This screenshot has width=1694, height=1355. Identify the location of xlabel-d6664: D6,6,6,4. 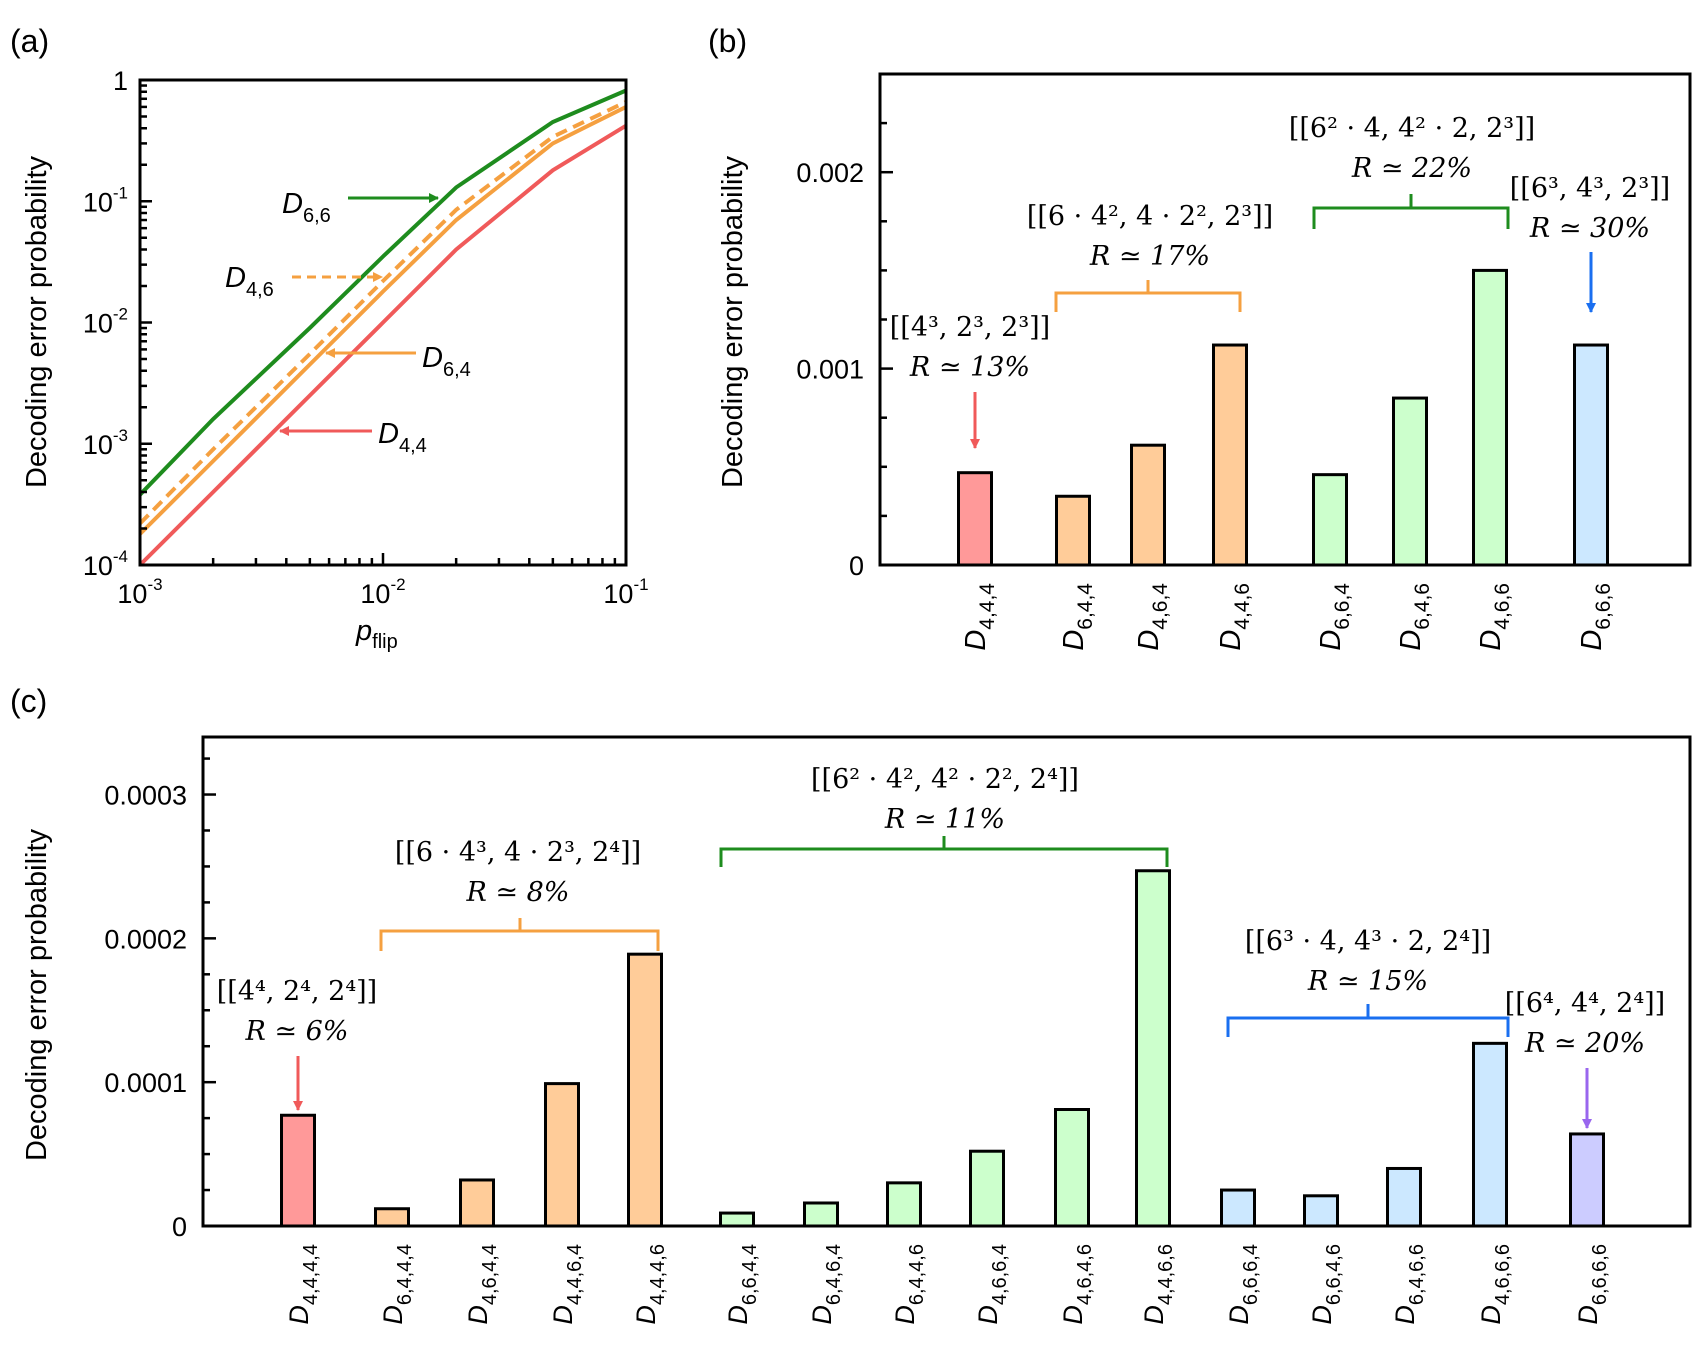
(1243, 1284).